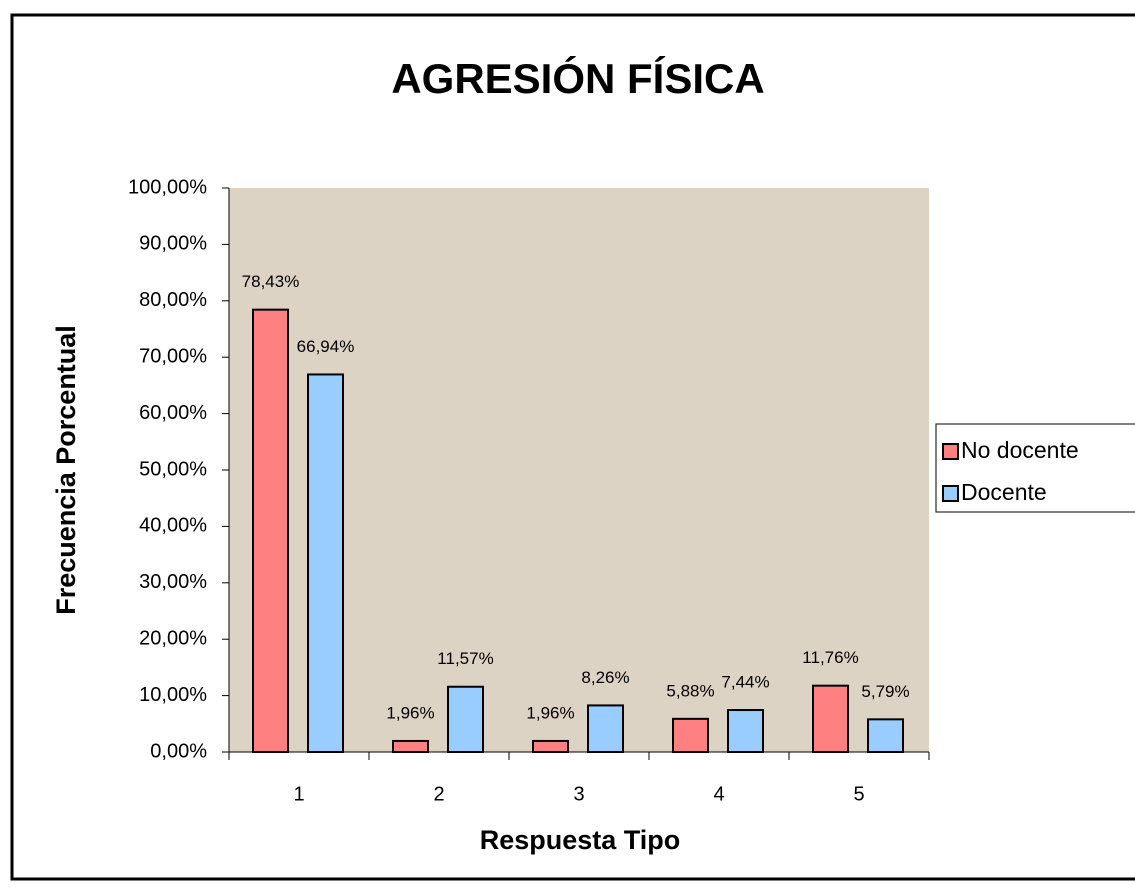 The height and width of the screenshot is (894, 1135). What do you see at coordinates (1004, 492) in the screenshot?
I see `legend-label: Docente` at bounding box center [1004, 492].